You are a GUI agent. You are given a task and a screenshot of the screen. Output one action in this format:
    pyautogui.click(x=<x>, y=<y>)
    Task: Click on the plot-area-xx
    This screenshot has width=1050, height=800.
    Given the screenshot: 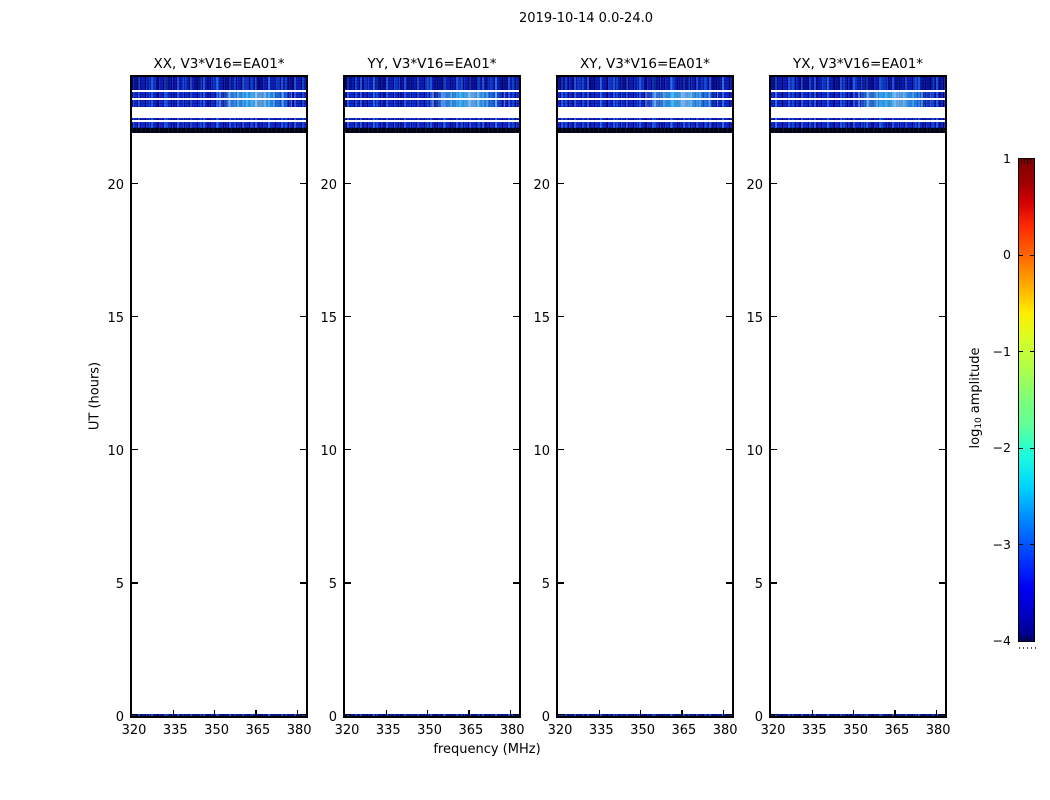 What is the action you would take?
    pyautogui.click(x=219, y=396)
    